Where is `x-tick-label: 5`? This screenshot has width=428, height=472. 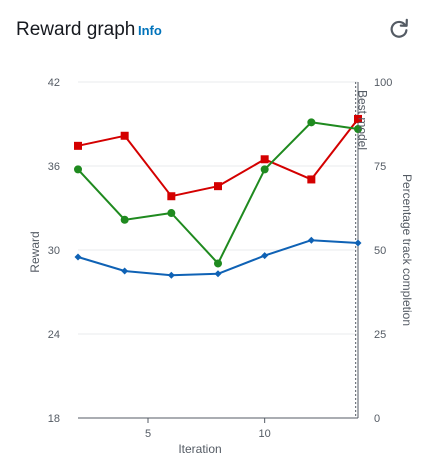 x-tick-label: 5 is located at coordinates (148, 434).